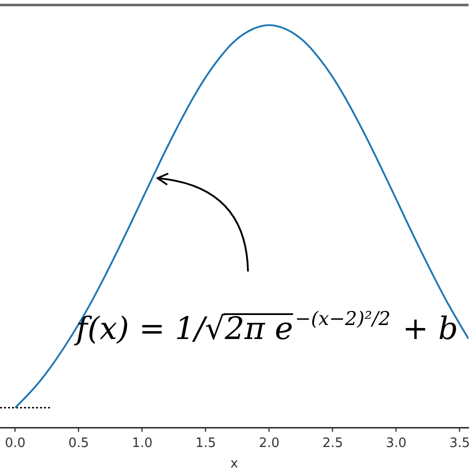 The height and width of the screenshot is (474, 474). I want to click on x-tick-label: 0.5, so click(79, 443).